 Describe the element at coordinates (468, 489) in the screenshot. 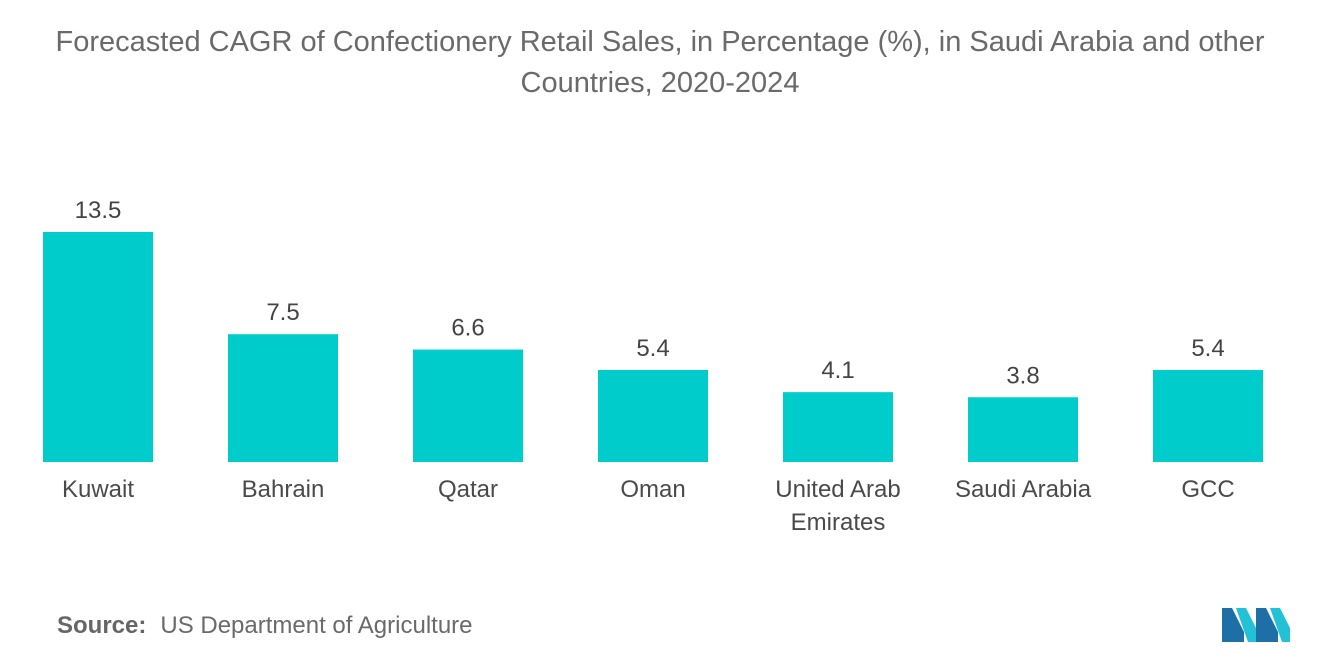

I see `category-label: Qatar` at that location.